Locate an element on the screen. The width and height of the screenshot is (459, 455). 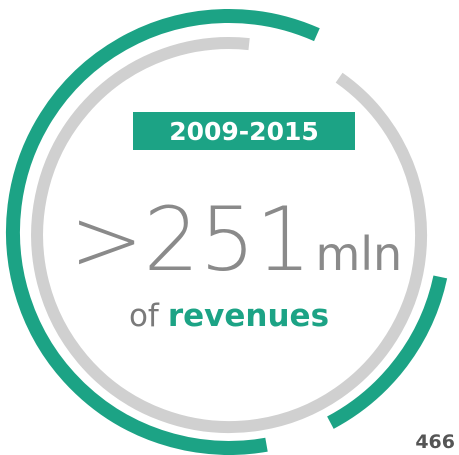
outer-arc is located at coordinates (387, 352).